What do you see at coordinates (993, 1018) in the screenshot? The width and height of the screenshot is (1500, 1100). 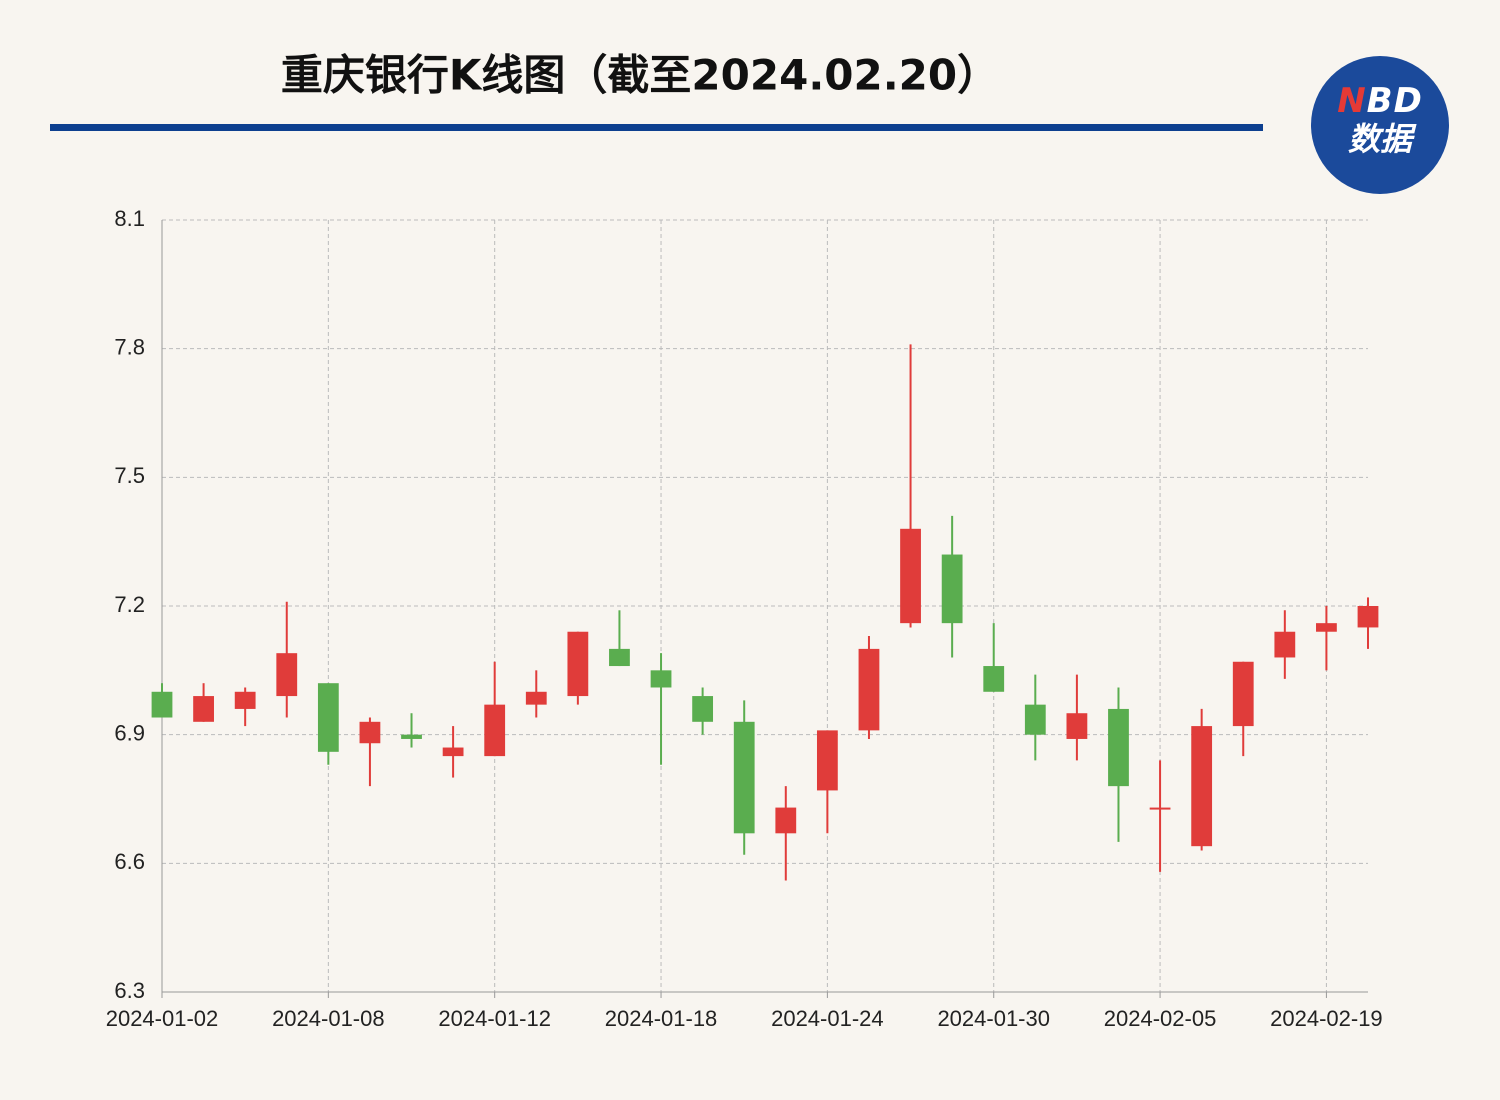 I see `x-tick-label: 2024-01-30` at bounding box center [993, 1018].